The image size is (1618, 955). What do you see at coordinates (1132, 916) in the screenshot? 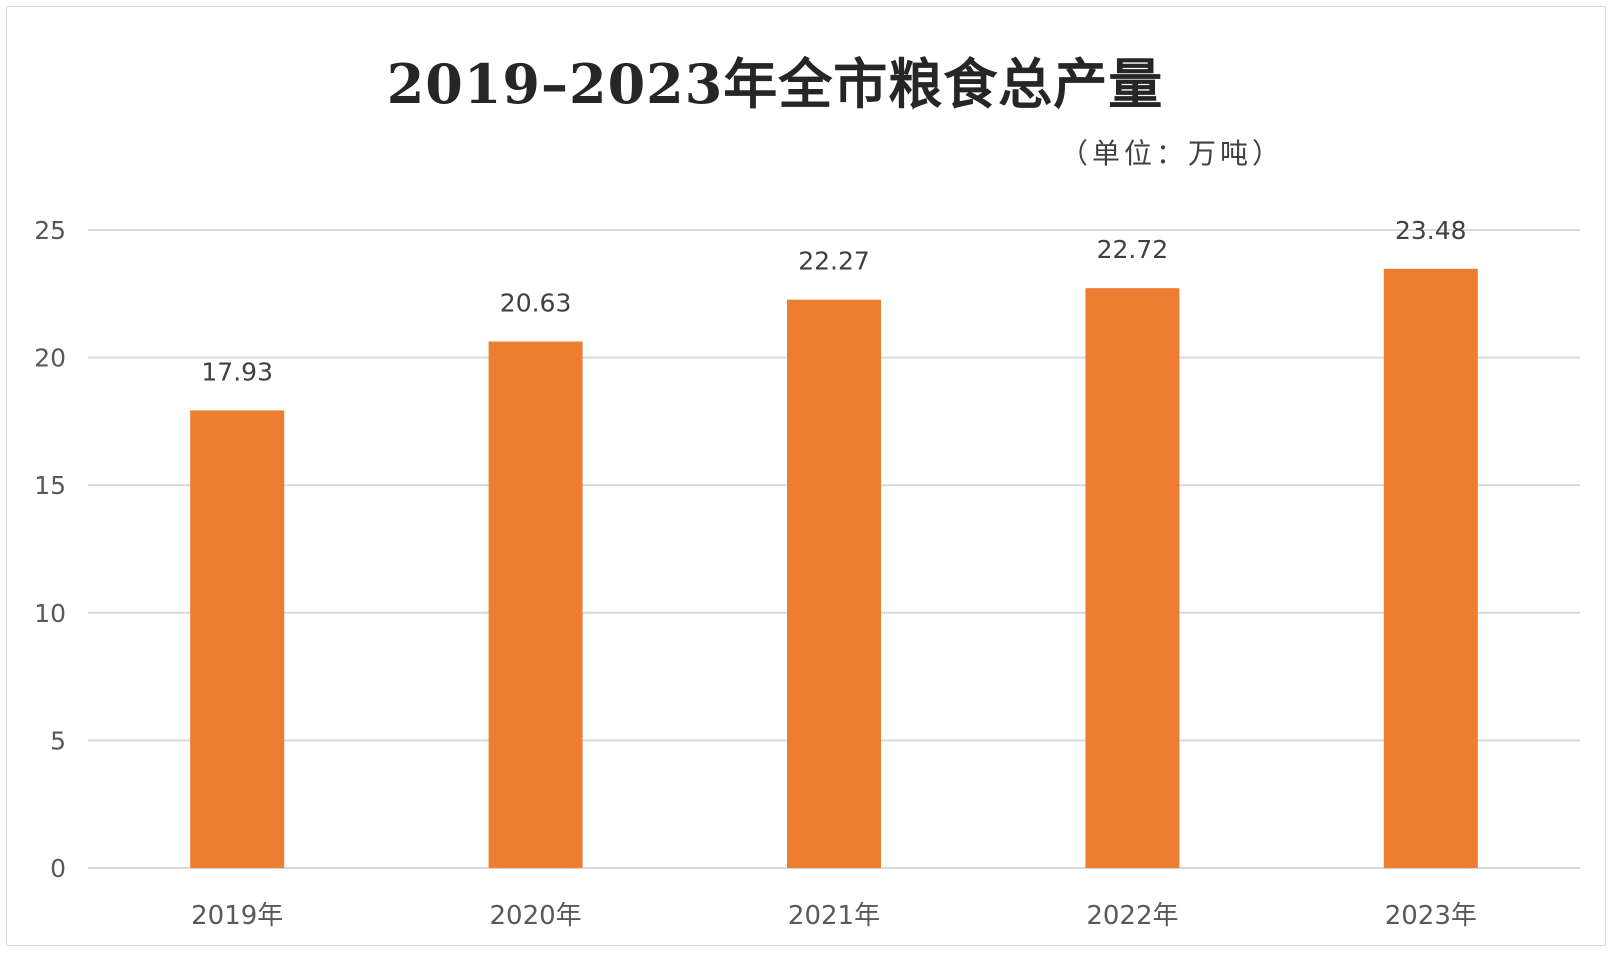
I see `x-category-label: 2022年` at bounding box center [1132, 916].